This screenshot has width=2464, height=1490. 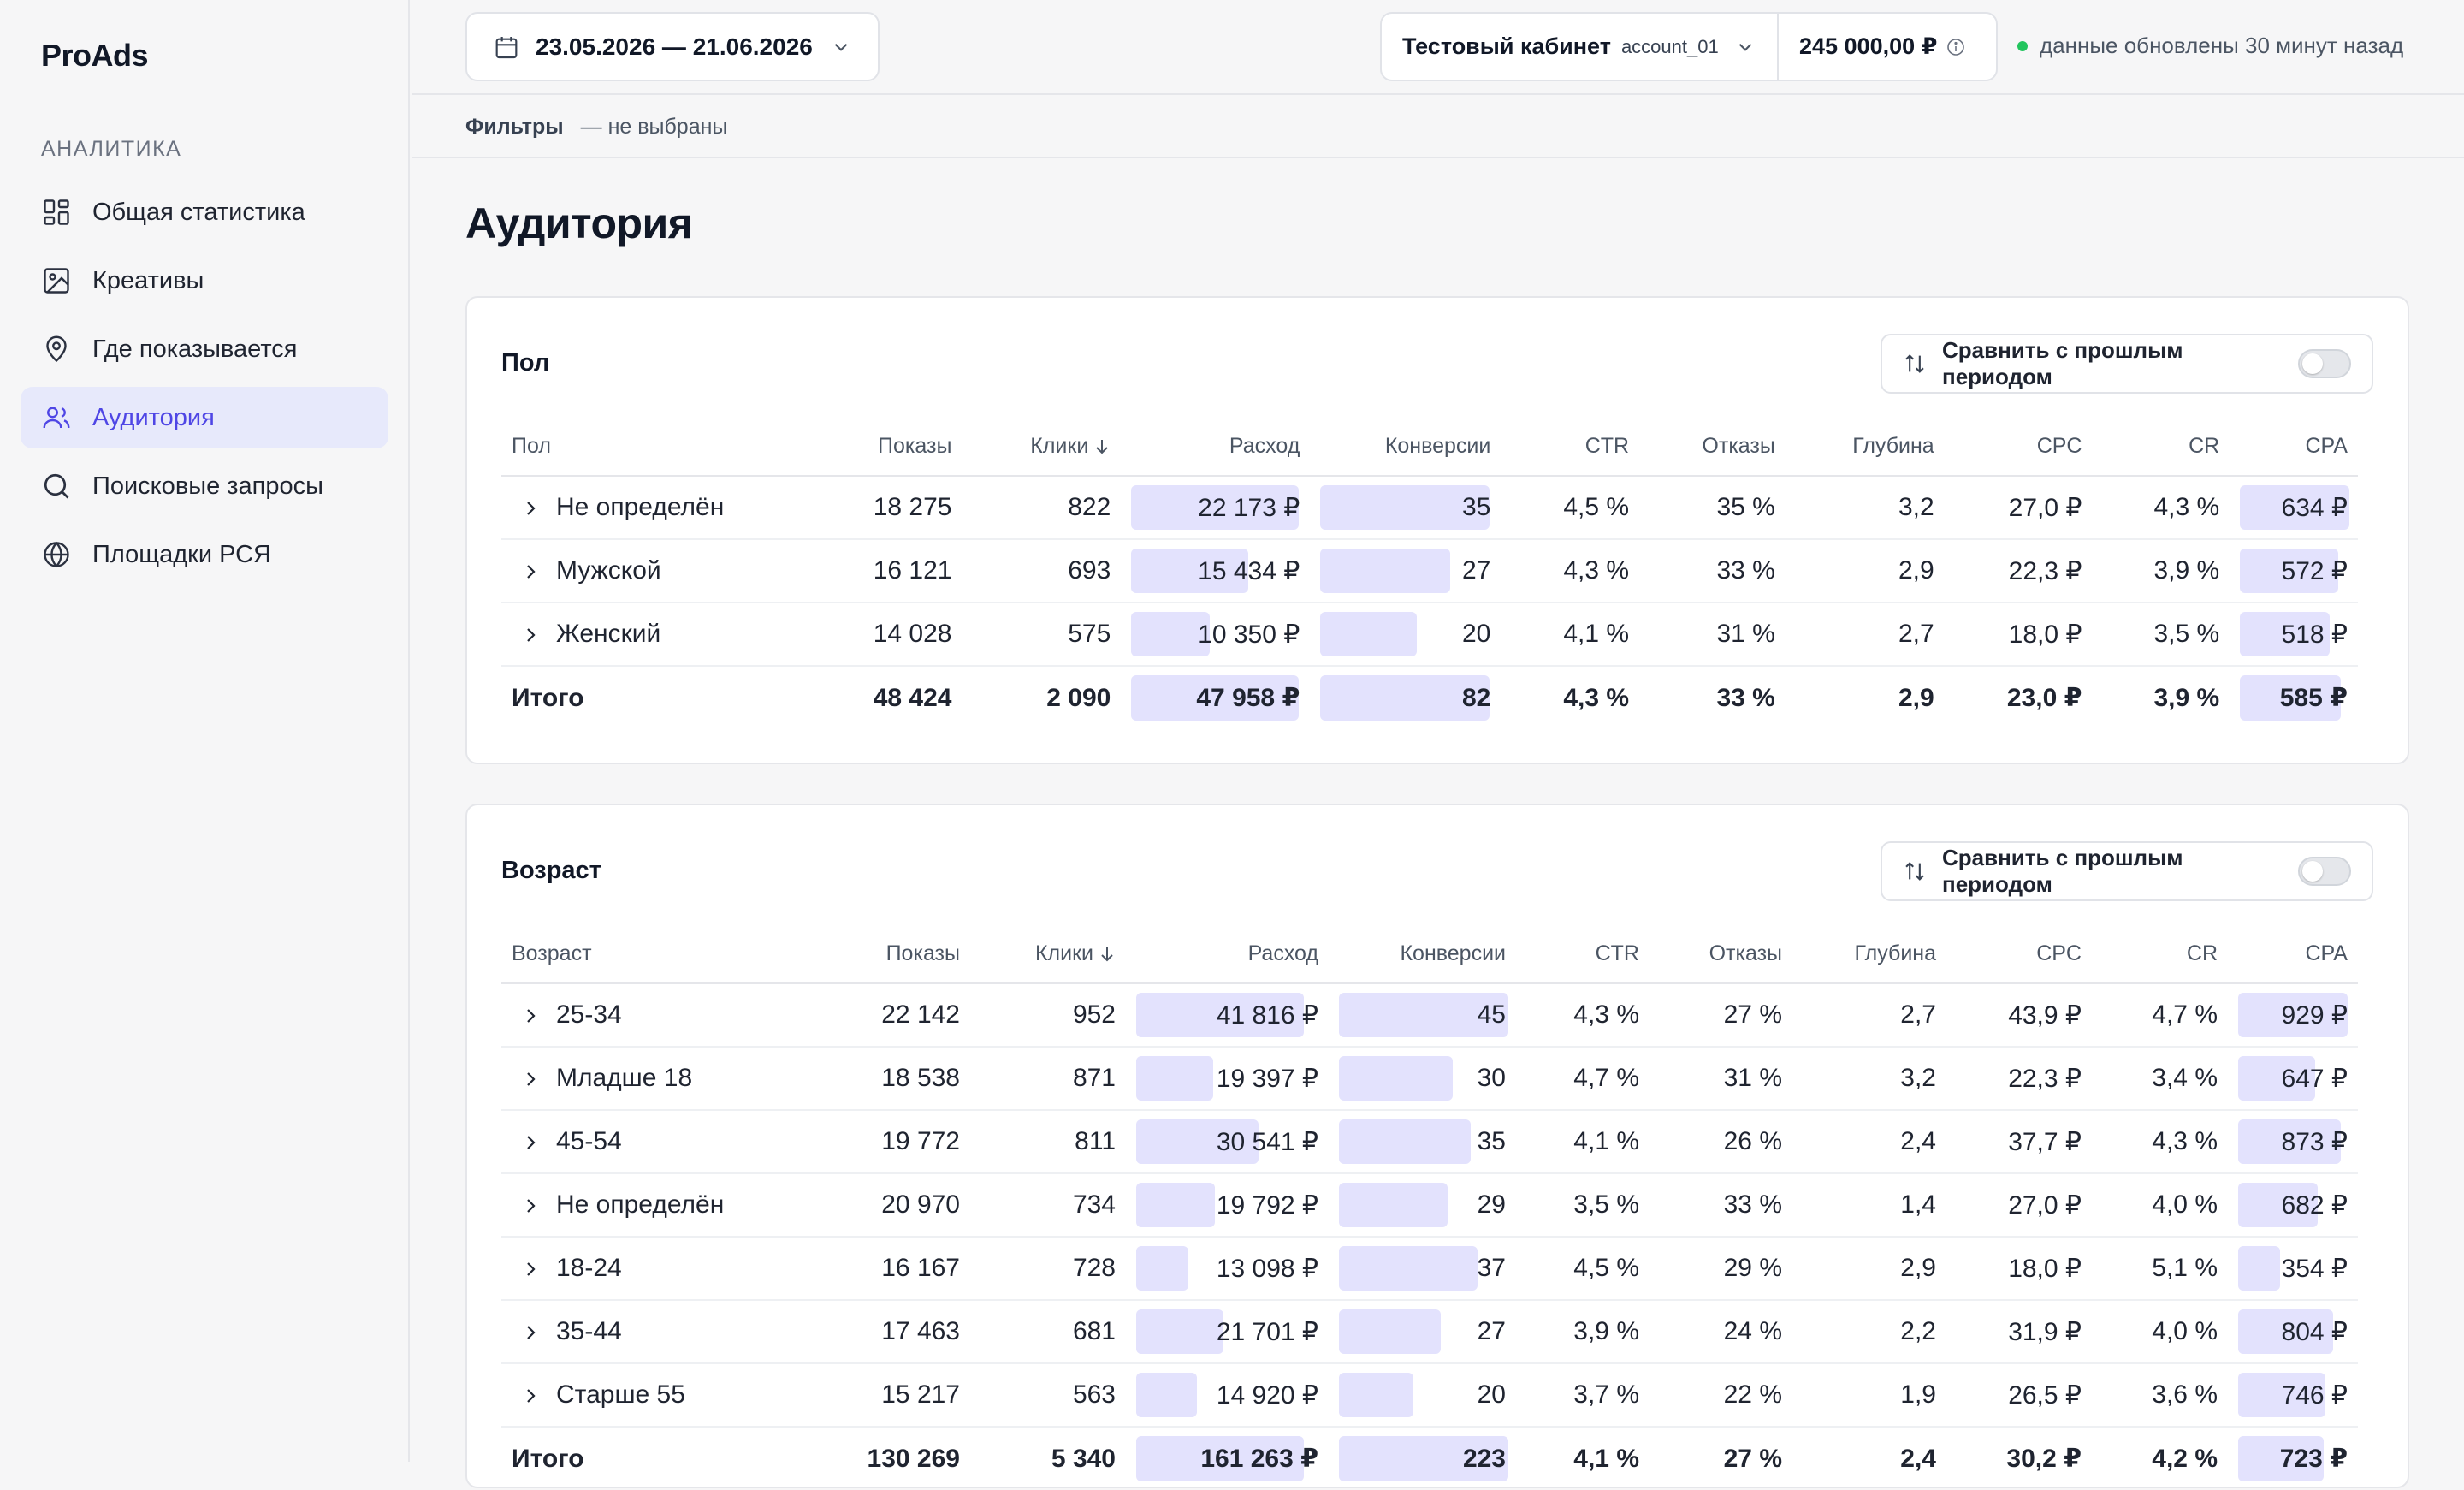 What do you see at coordinates (1249, 507) in the screenshot?
I see `cell-value: 22 173 ₽` at bounding box center [1249, 507].